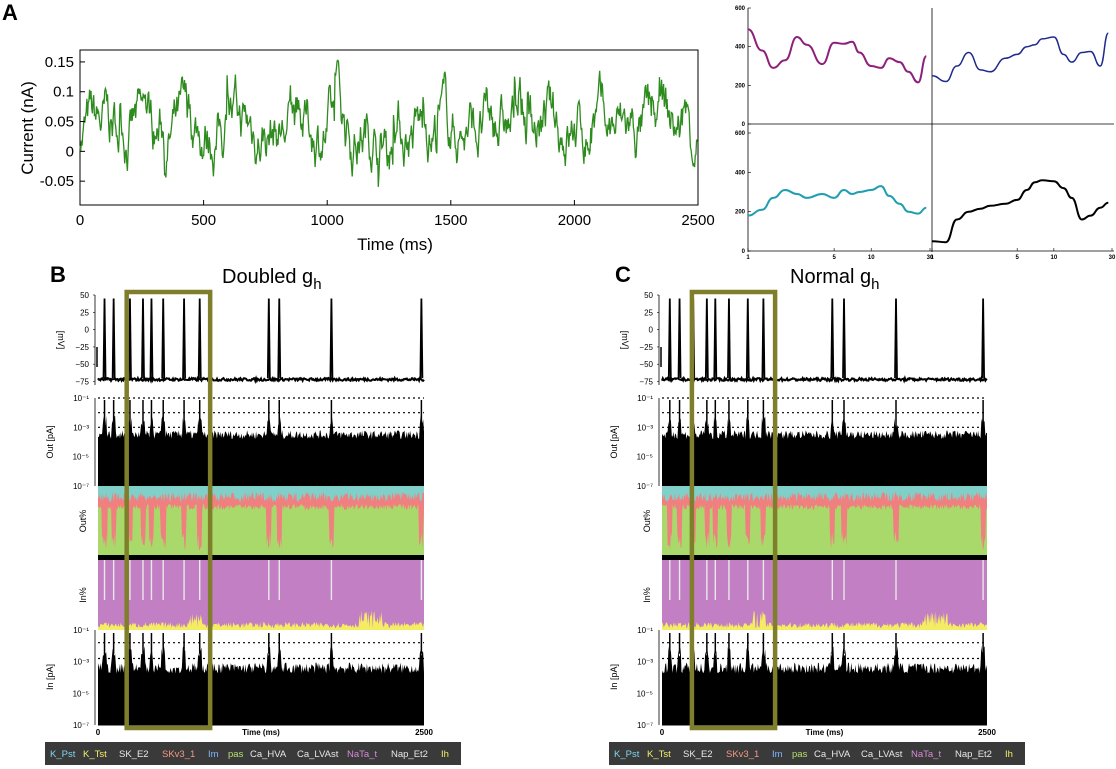 This screenshot has width=1116, height=769. I want to click on y-tick-label: 600, so click(740, 9).